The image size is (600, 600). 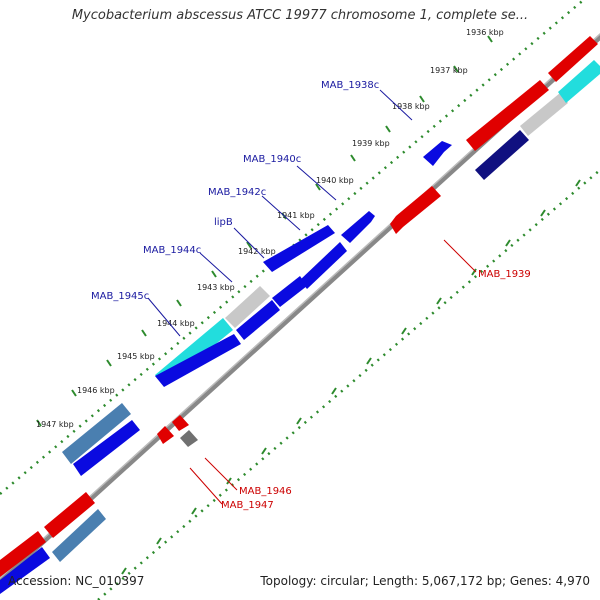 I want to click on gene-label: MAB_1945c, so click(x=120, y=296).